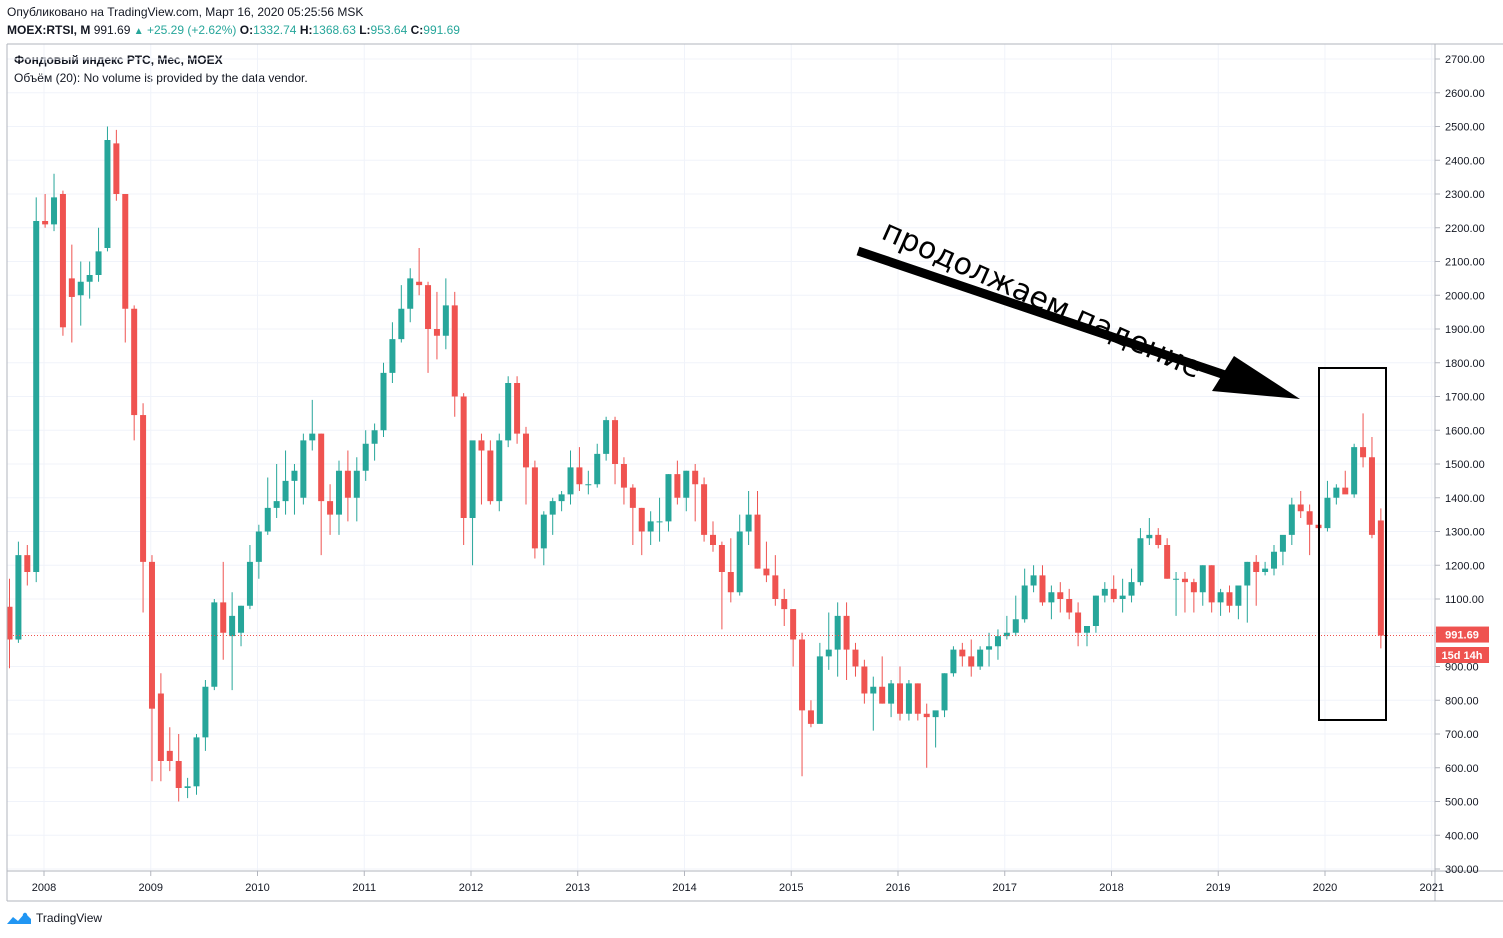 The width and height of the screenshot is (1503, 938). Describe the element at coordinates (54, 918) in the screenshot. I see `brand: TradingView` at that location.